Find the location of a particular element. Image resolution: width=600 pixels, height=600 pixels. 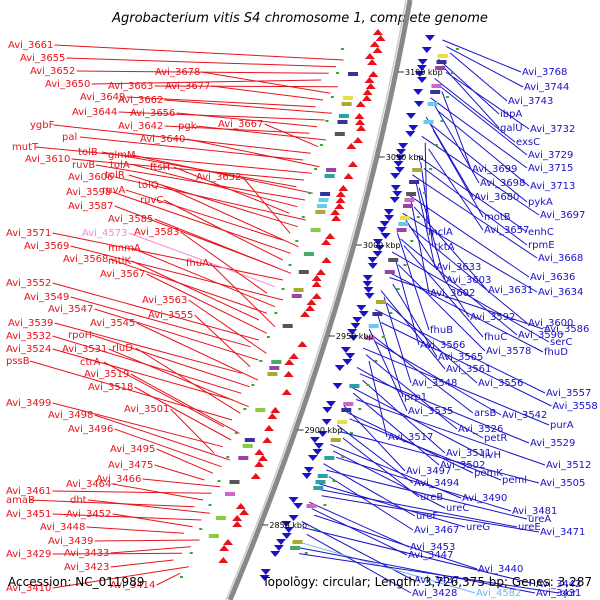

kbp-label: 2900 kbp is located at coordinates (324, 430).